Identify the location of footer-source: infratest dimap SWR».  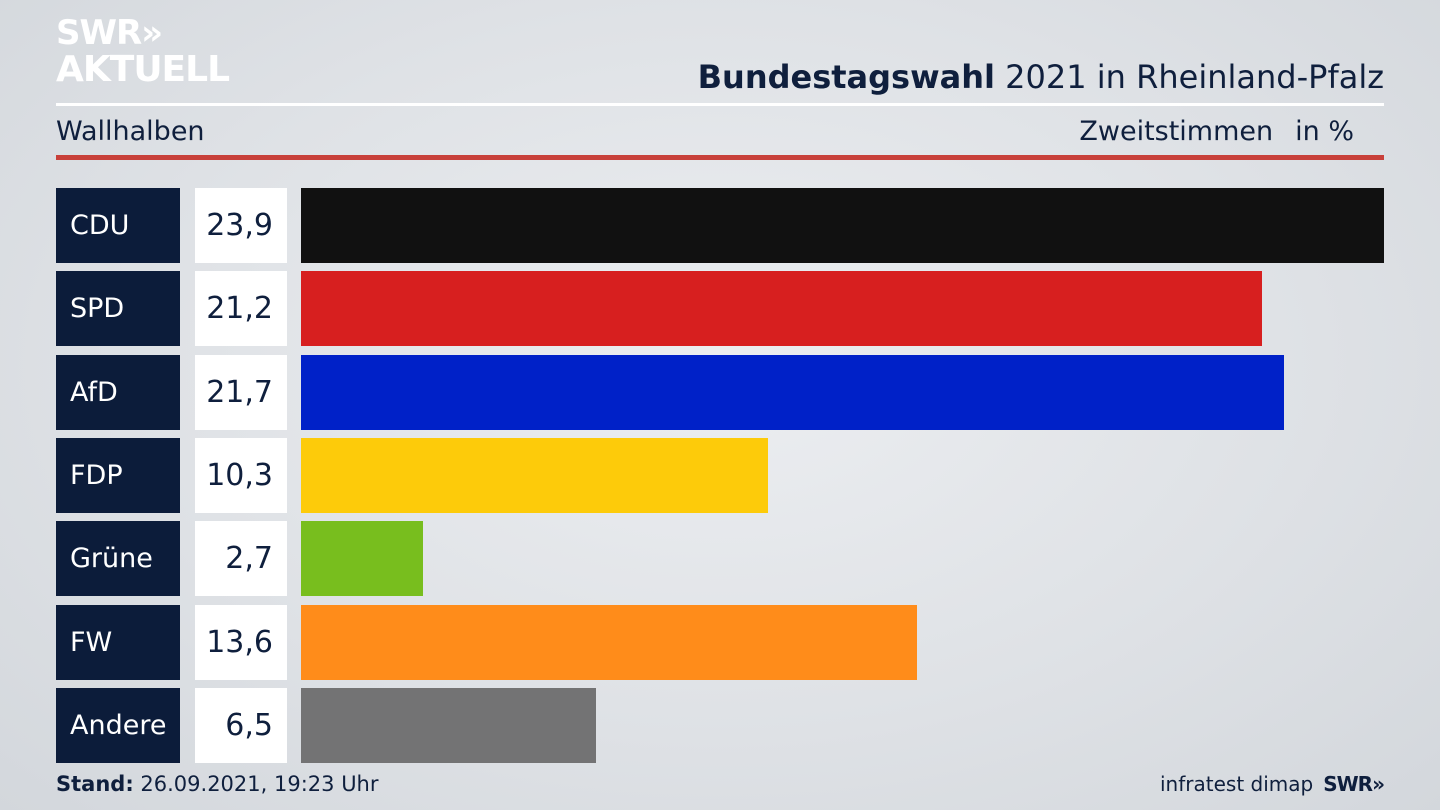
(1272, 784).